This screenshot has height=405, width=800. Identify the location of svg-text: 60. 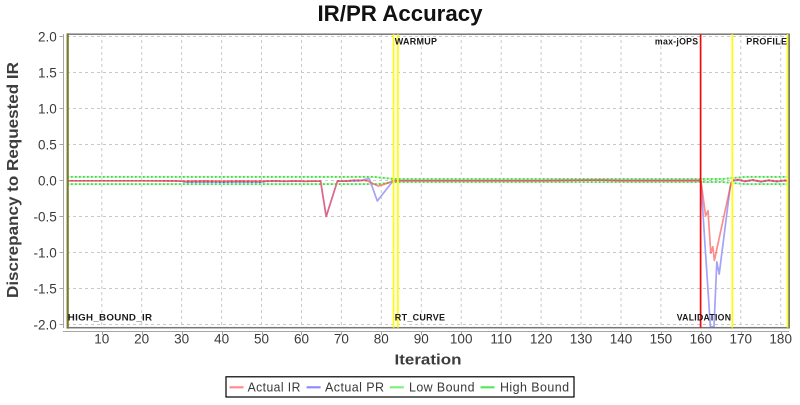
(301, 339).